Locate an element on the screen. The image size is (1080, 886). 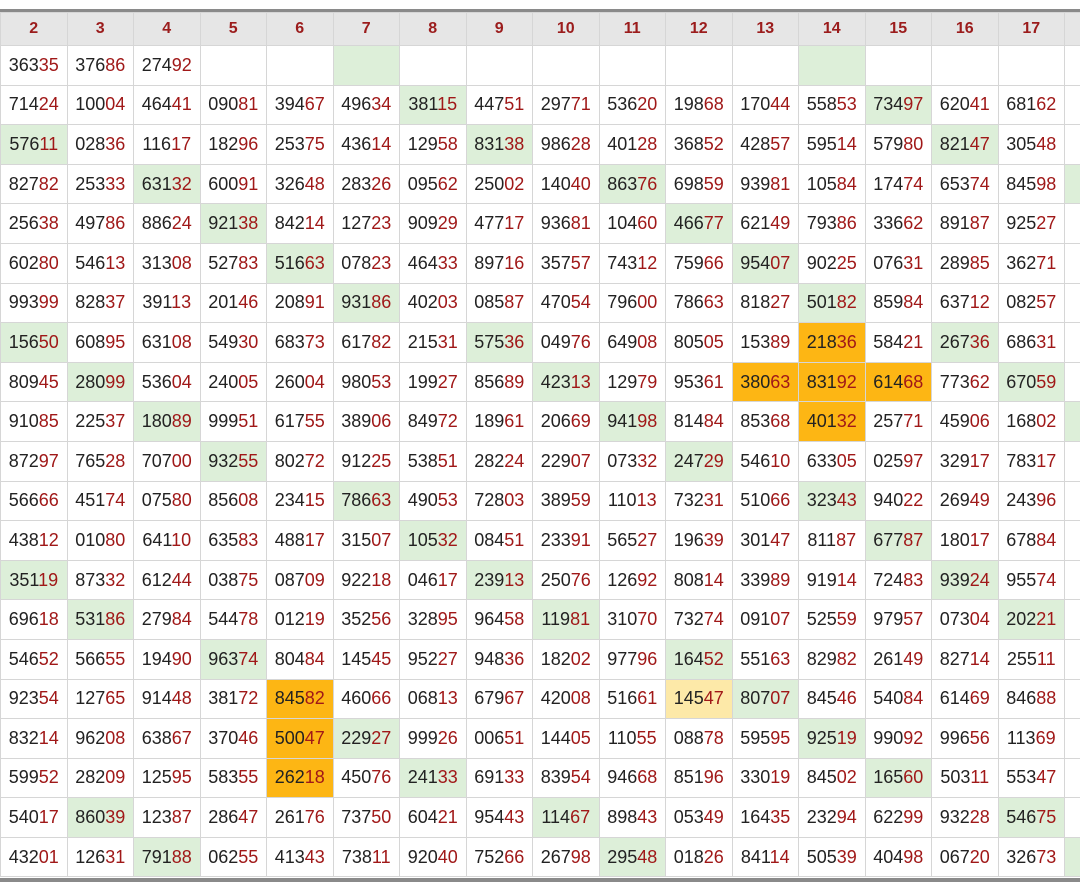
number-cell: 82714 is located at coordinates (965, 659).